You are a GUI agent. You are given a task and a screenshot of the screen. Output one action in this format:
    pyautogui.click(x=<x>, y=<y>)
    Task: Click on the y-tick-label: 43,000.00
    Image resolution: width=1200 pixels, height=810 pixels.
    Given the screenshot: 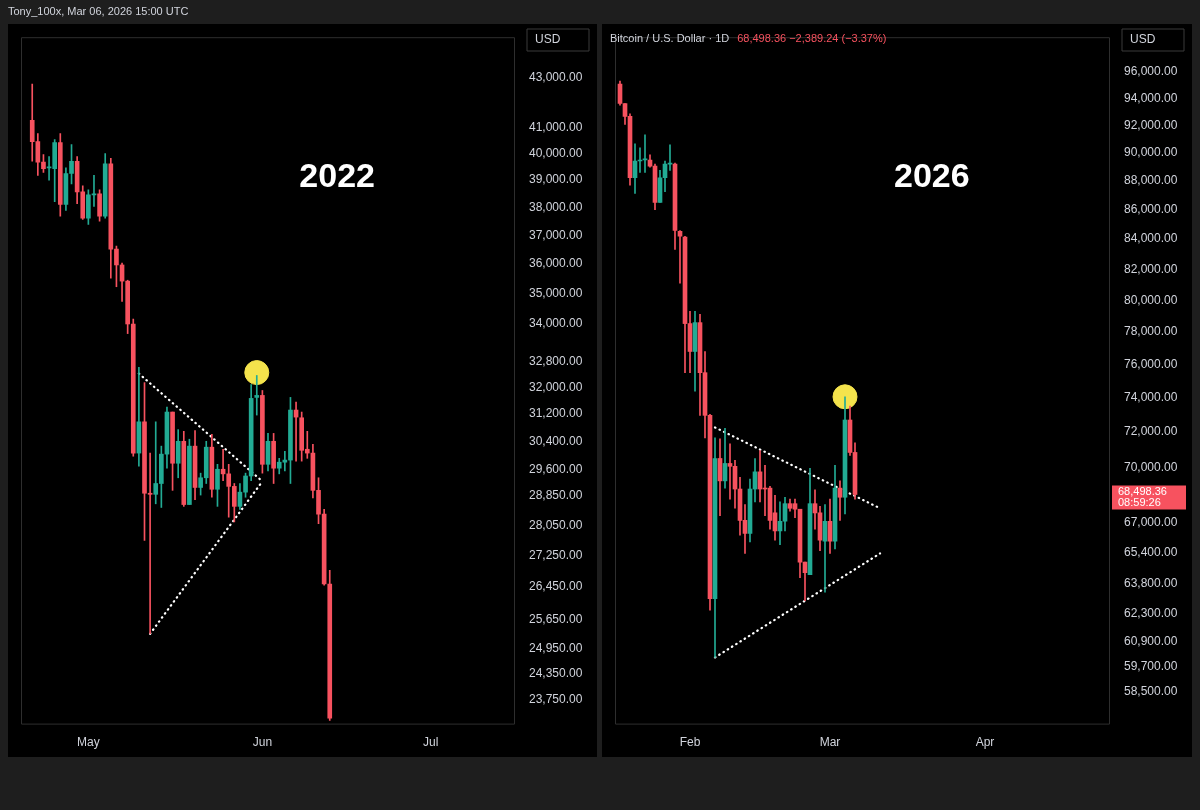 What is the action you would take?
    pyautogui.click(x=556, y=77)
    